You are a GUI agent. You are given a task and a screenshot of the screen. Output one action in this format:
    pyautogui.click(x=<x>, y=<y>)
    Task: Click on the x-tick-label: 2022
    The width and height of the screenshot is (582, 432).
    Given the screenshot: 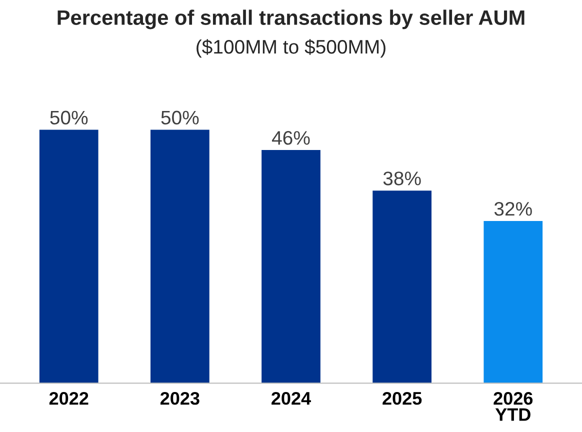 What is the action you would take?
    pyautogui.click(x=68, y=398)
    